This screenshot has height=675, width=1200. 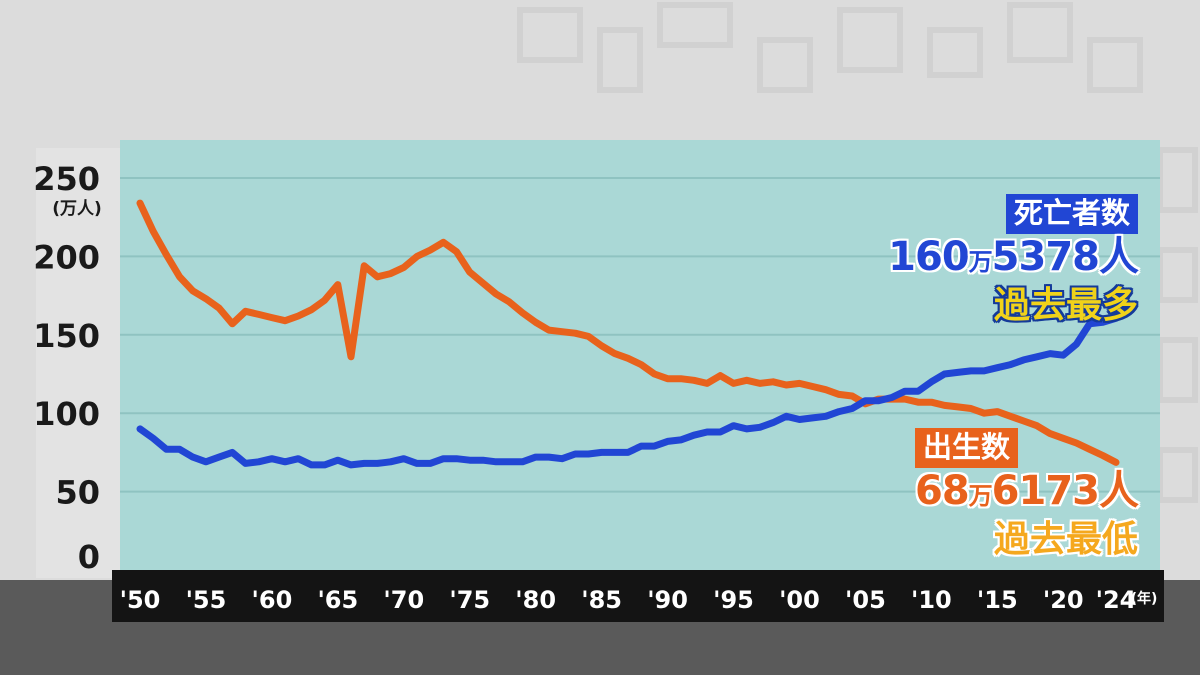 I want to click on y-tick-label: 150, so click(x=66, y=336).